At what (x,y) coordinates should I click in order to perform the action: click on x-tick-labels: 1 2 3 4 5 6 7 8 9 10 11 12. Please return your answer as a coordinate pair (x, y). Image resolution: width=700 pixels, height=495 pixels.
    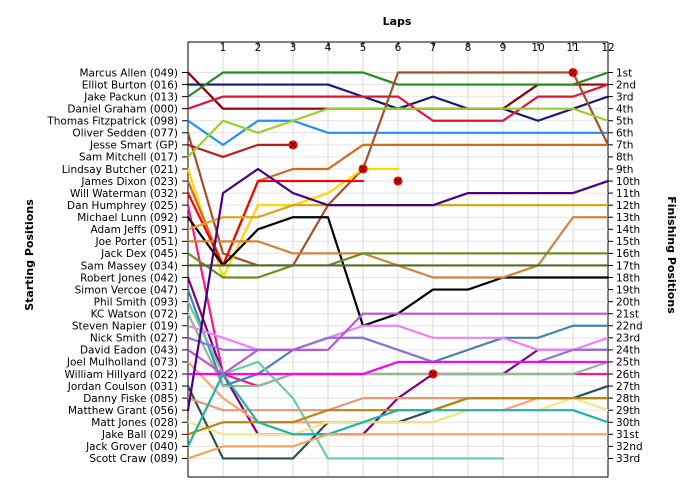
    Looking at the image, I should click on (417, 48).